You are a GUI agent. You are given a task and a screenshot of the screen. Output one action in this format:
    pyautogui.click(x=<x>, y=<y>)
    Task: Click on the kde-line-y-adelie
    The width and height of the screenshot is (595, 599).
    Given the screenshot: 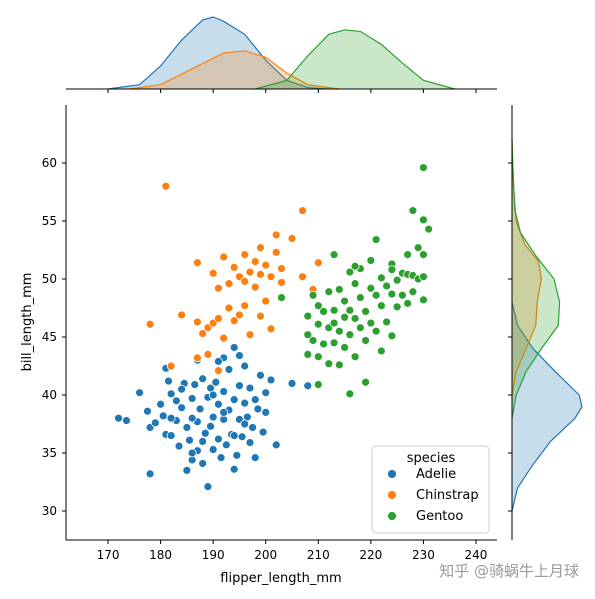 What is the action you would take?
    pyautogui.click(x=547, y=407)
    